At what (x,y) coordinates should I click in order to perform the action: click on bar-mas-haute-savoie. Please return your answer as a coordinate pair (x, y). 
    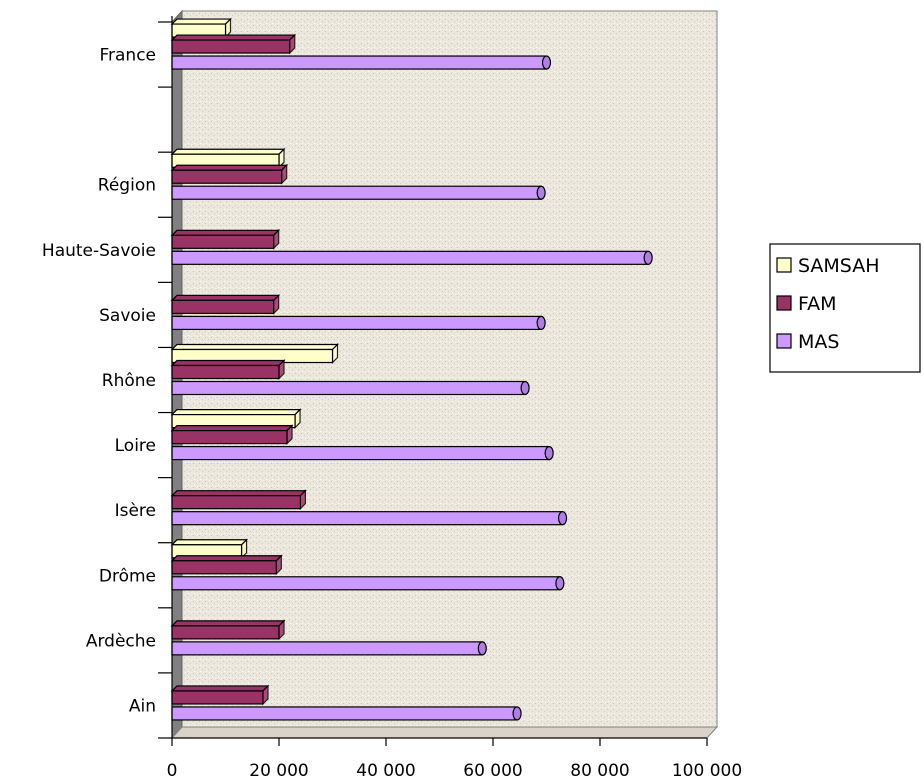
    Looking at the image, I should click on (412, 257).